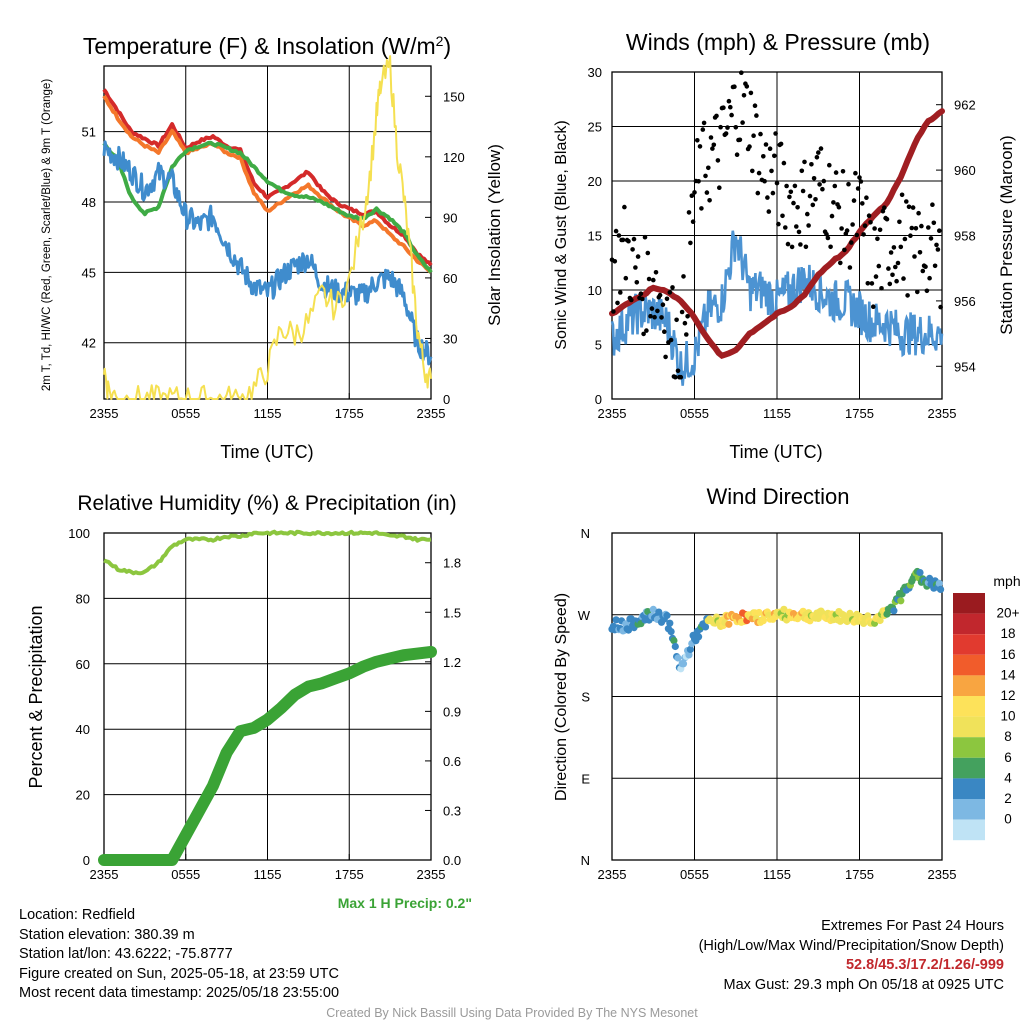 This screenshot has width=1024, height=1024. I want to click on y2-tick-label: 0.3, so click(452, 810).